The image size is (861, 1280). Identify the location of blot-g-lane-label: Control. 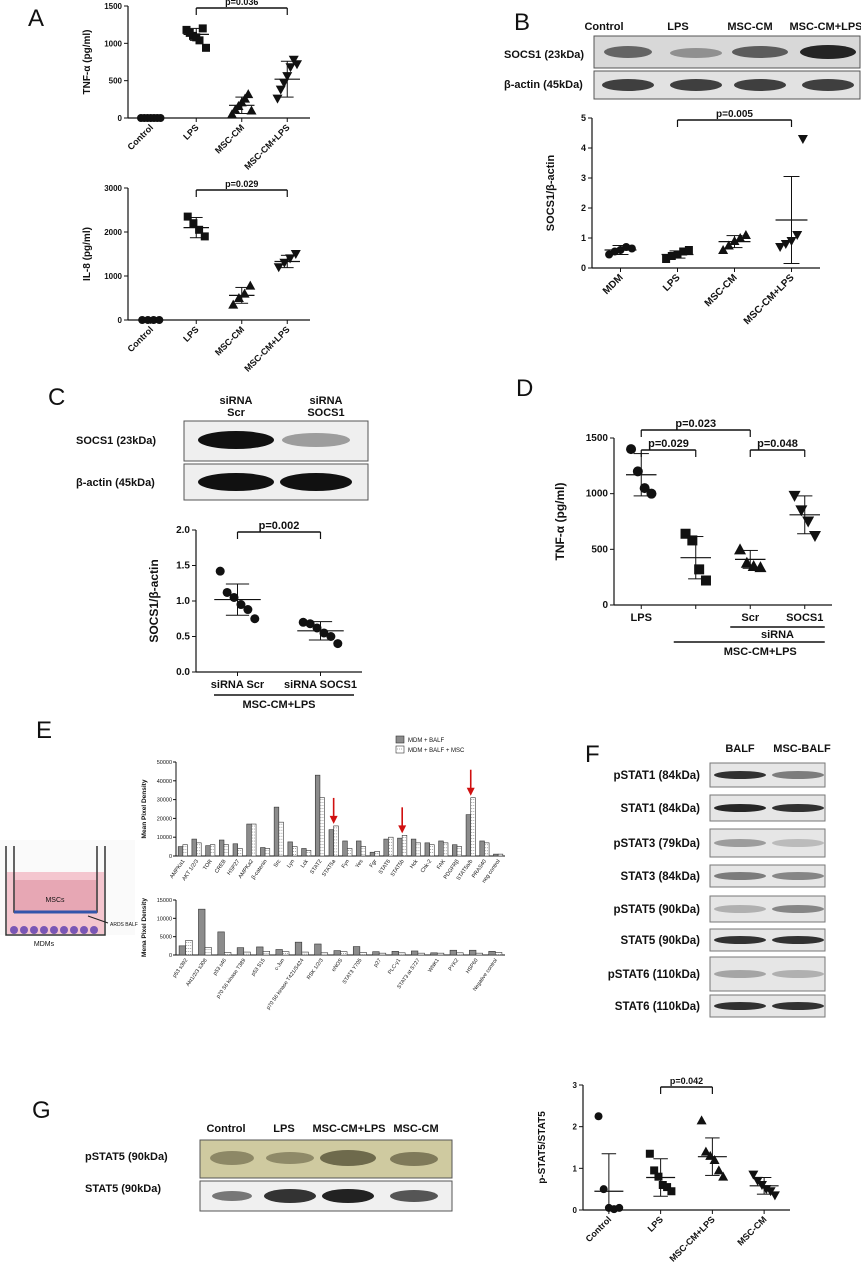
(225, 1129).